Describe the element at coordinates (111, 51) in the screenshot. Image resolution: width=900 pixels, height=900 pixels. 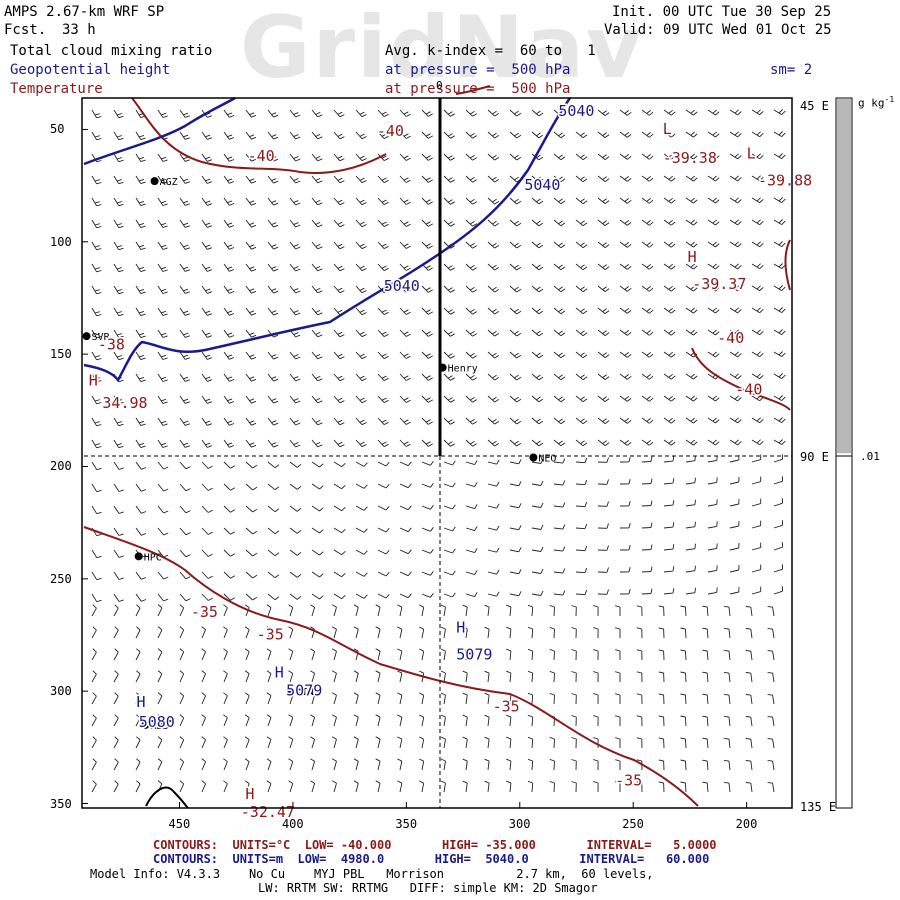
I see `field-cloud-mixing: Total cloud mixing ratio` at that location.